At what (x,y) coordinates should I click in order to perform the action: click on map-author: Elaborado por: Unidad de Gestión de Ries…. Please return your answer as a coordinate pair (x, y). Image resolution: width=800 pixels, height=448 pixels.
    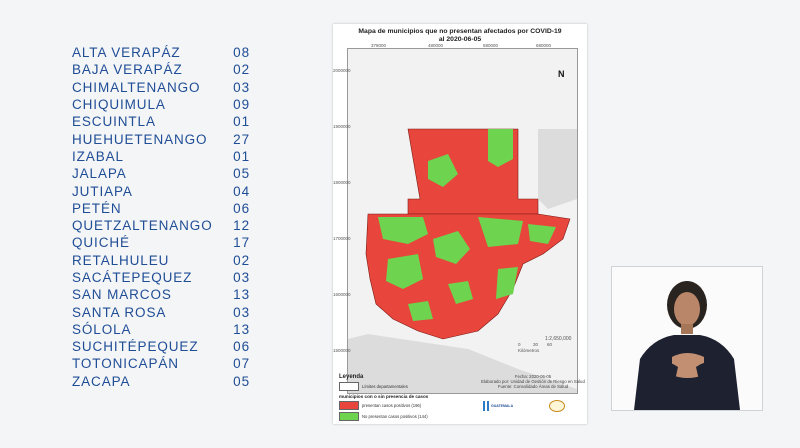
    Looking at the image, I should click on (533, 382).